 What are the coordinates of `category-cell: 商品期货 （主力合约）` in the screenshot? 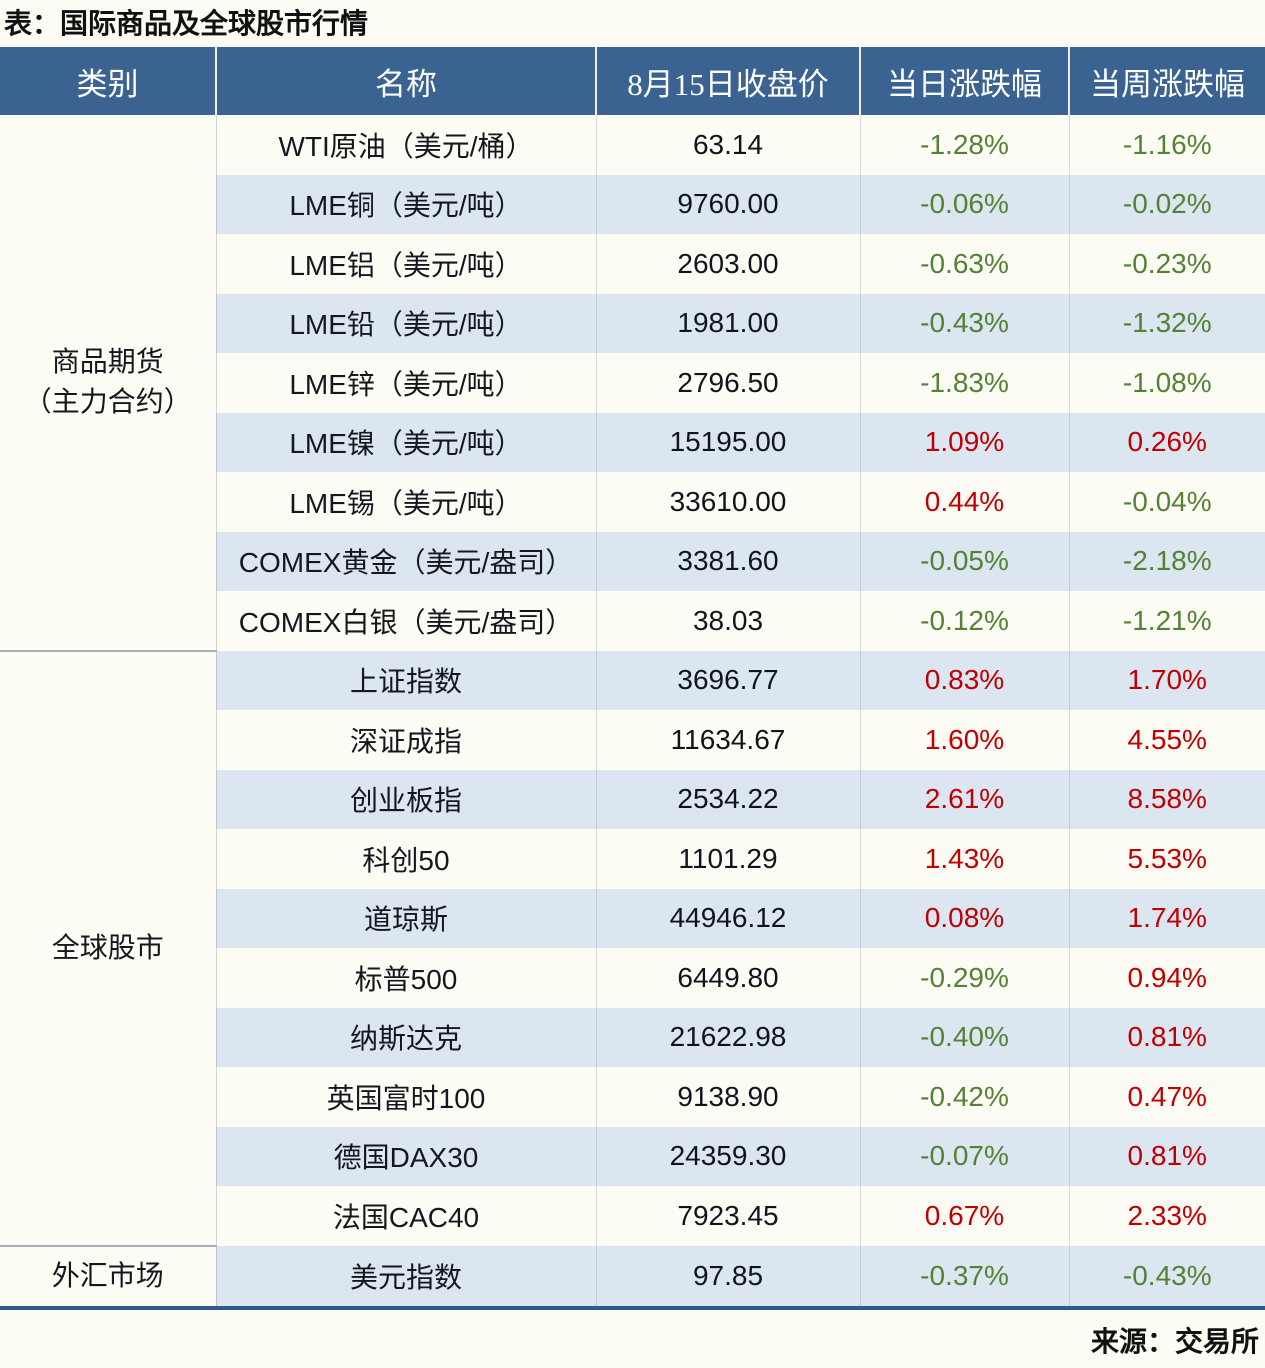 It's located at (108, 383).